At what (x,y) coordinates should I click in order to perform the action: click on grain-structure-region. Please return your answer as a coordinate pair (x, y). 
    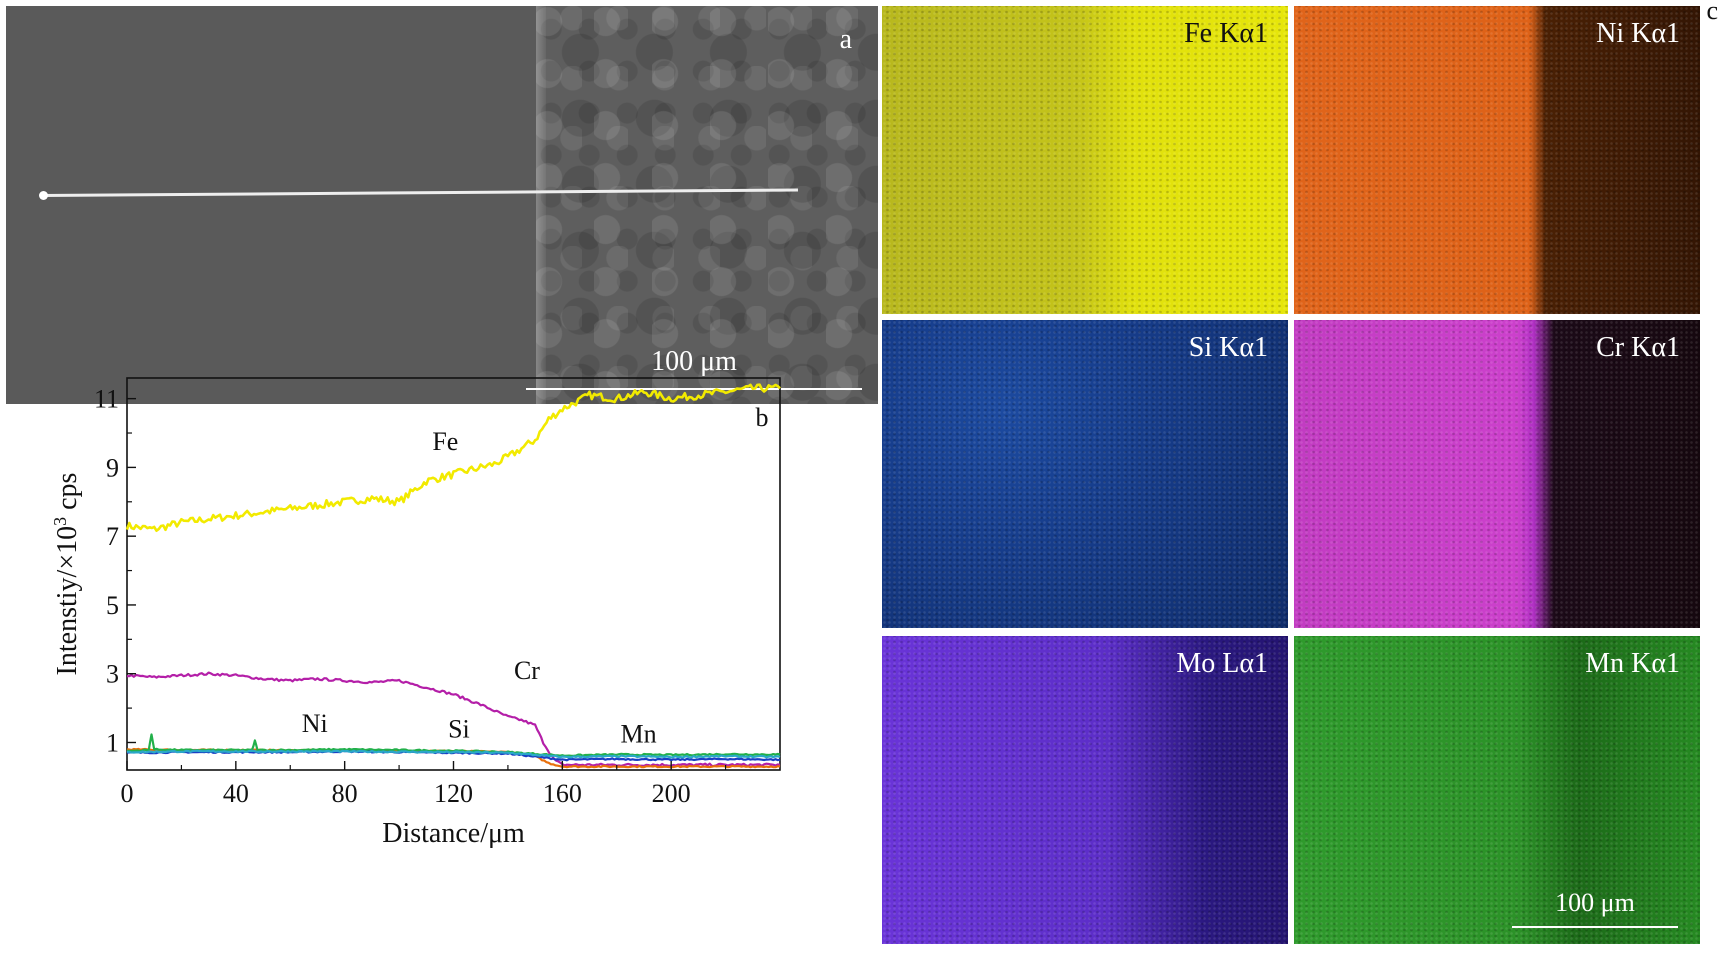
    Looking at the image, I should click on (707, 205).